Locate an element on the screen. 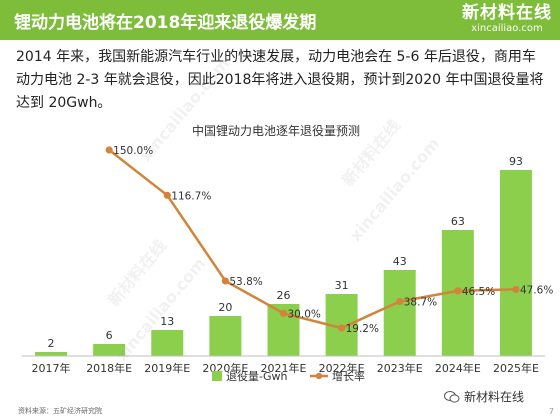 This screenshot has height=420, width=560. growth-rate-label: 53.8% is located at coordinates (245, 282).